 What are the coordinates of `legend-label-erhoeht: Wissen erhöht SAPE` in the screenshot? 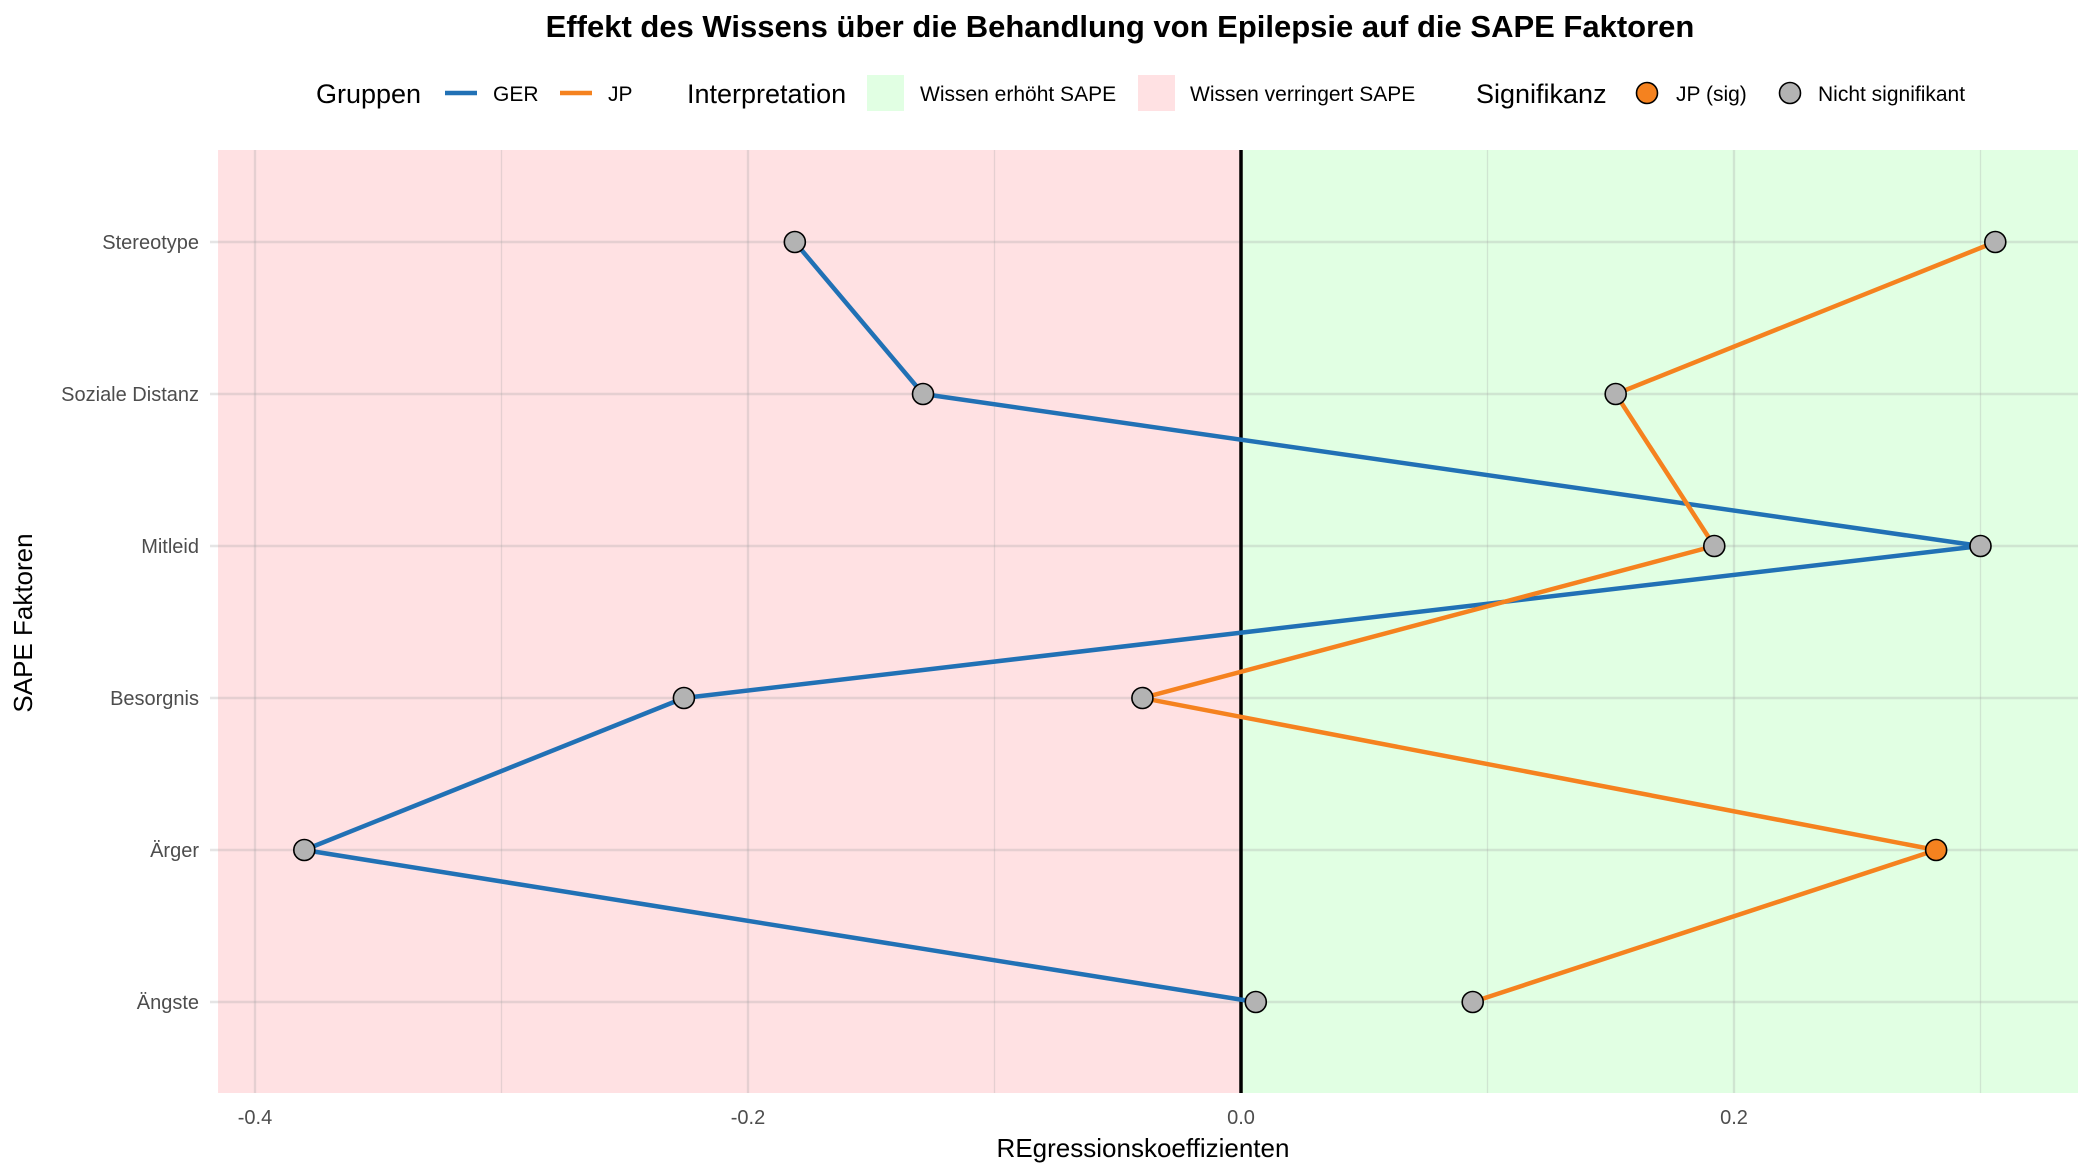 It's located at (1018, 94).